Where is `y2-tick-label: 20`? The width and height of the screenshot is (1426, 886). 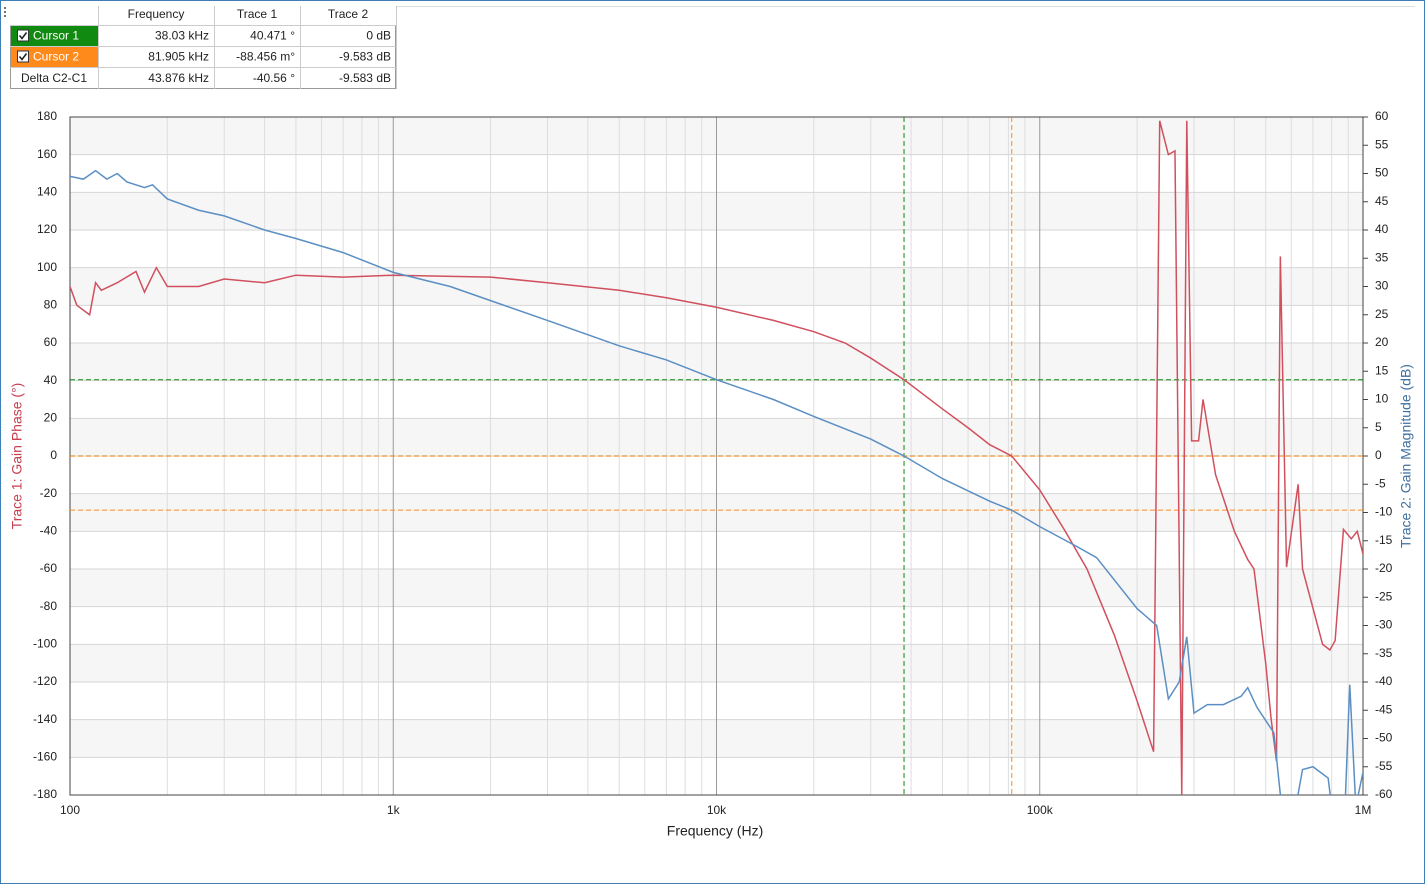
y2-tick-label: 20 is located at coordinates (1382, 342).